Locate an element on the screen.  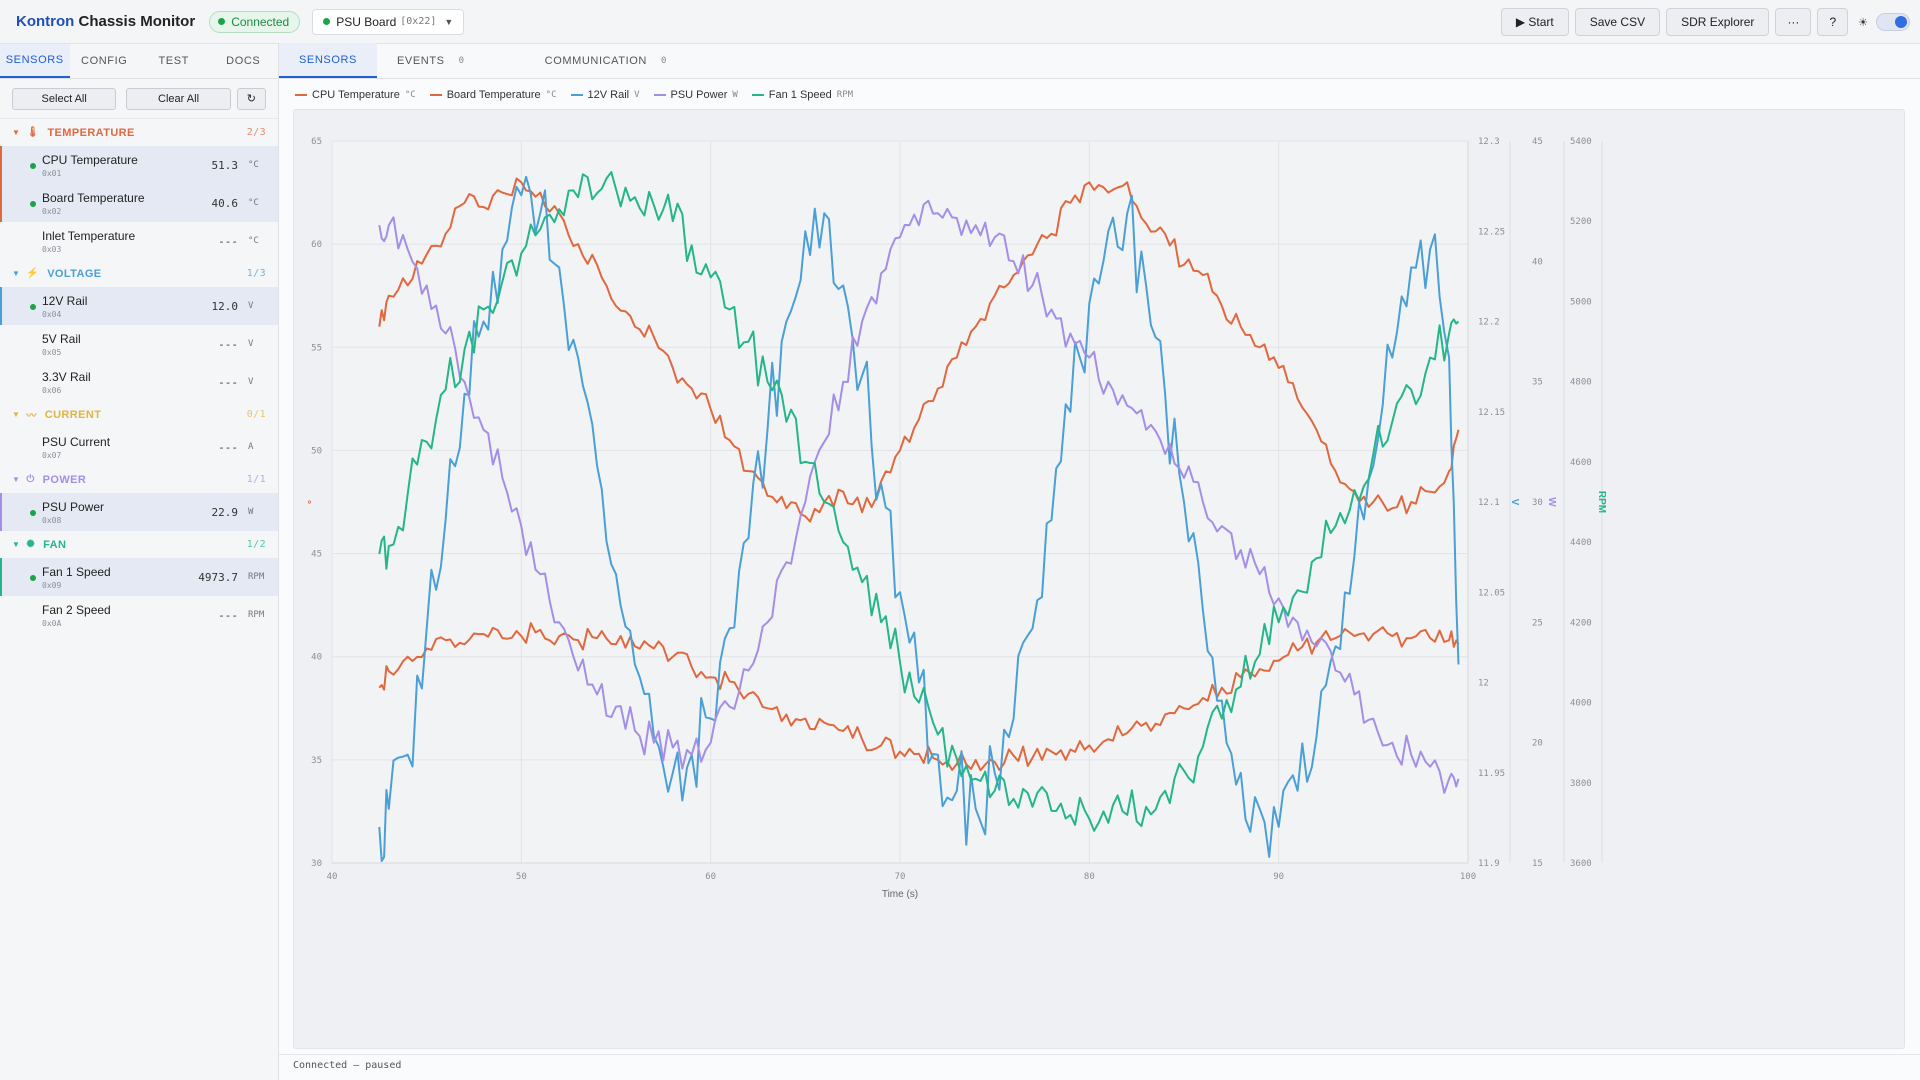
y-tick-label-rpm: 4800 is located at coordinates (1581, 383).